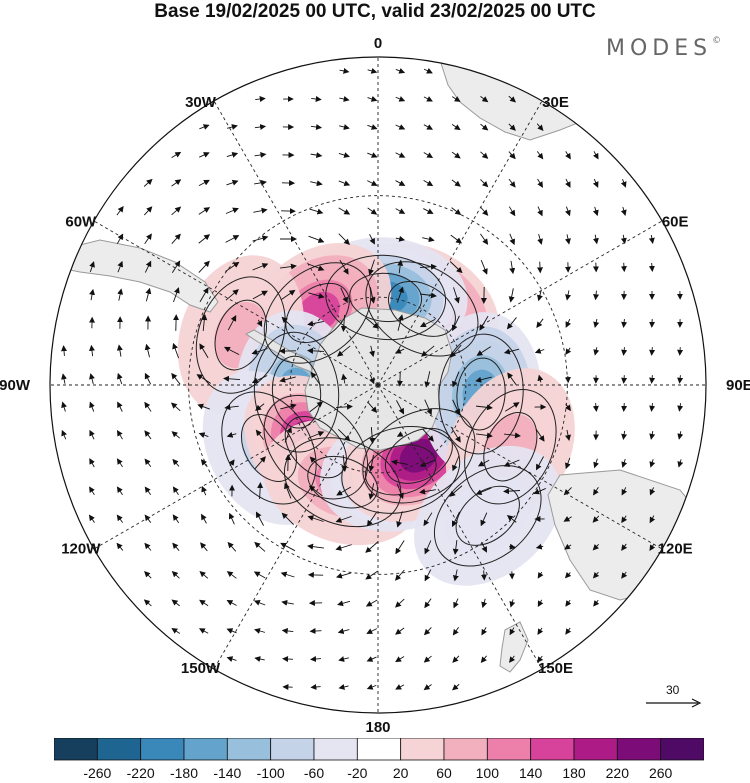 This screenshot has height=783, width=750. What do you see at coordinates (514, 647) in the screenshot?
I see `new-zealand` at bounding box center [514, 647].